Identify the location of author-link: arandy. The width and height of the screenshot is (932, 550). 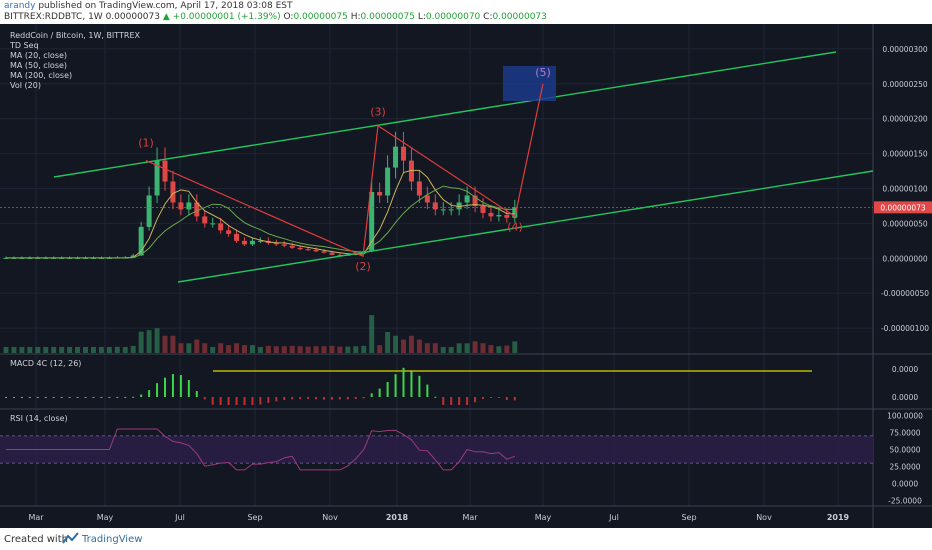
(20, 6).